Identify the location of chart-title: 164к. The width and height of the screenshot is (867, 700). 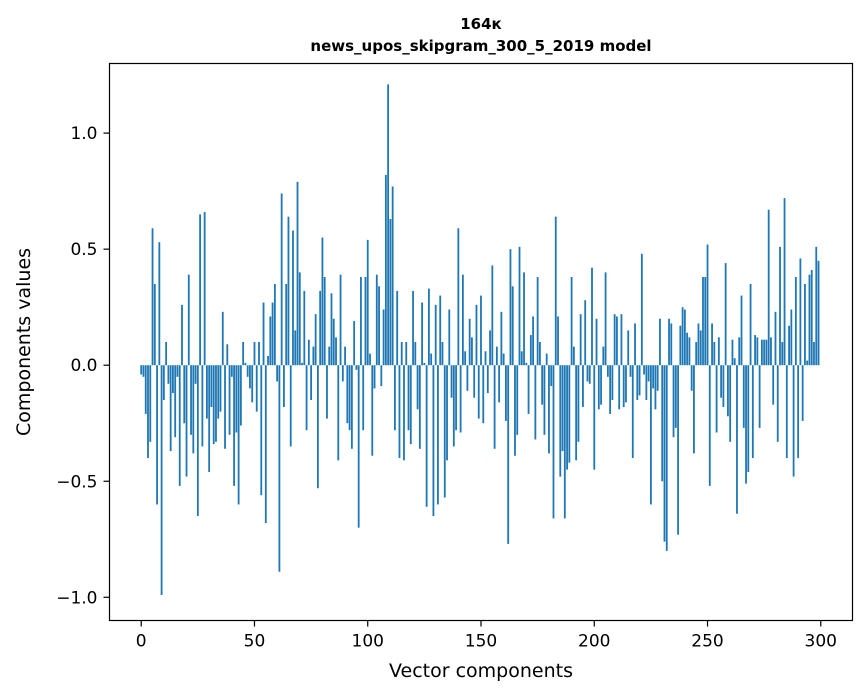
(481, 24).